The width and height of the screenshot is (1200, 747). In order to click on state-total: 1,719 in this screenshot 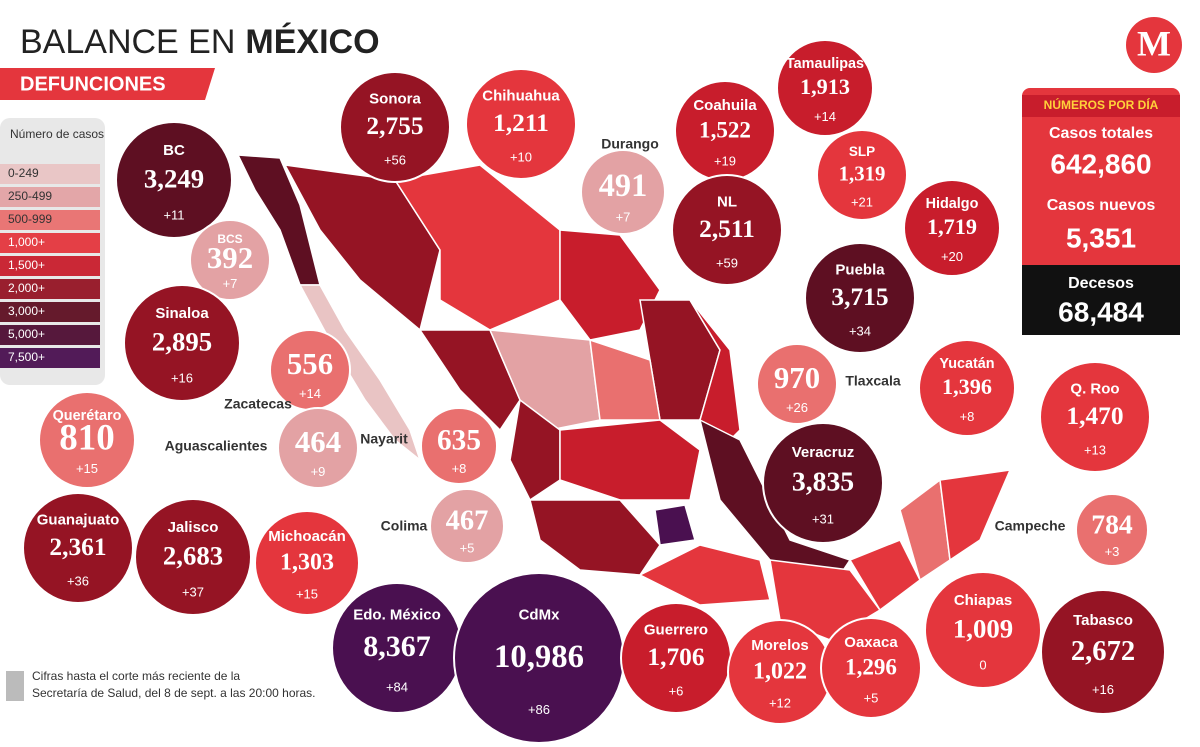, I will do `click(952, 226)`.